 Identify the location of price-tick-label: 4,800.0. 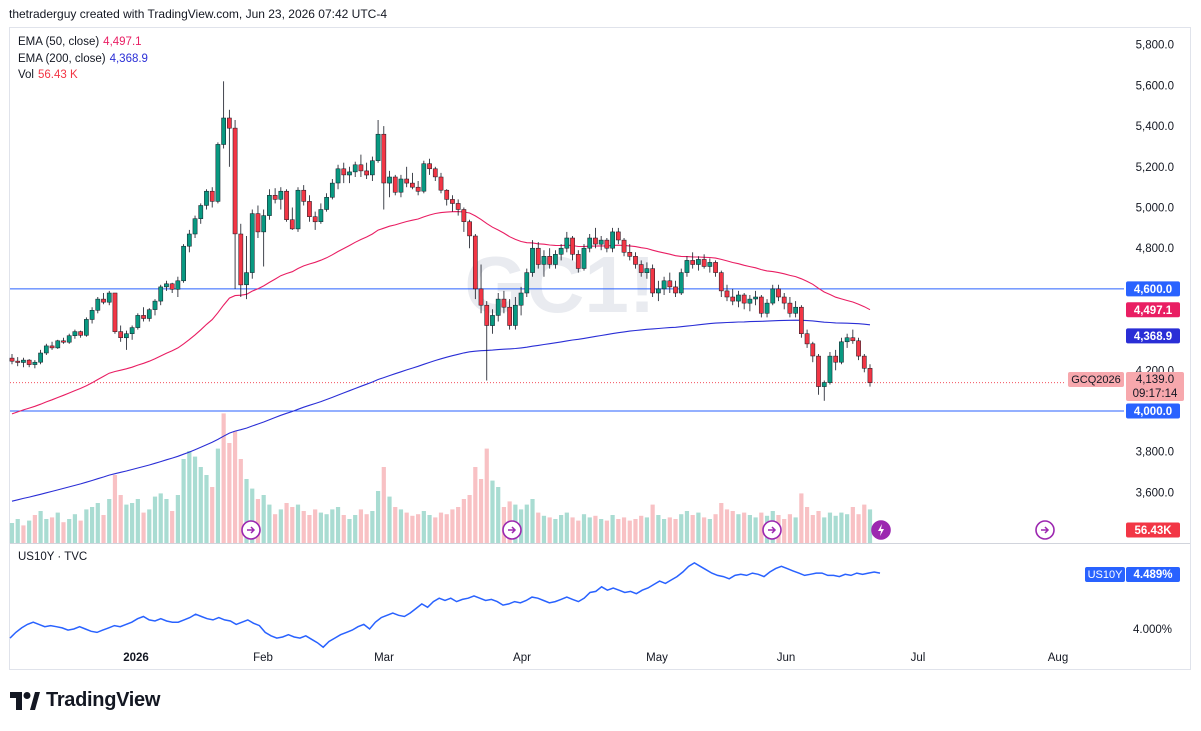
(1155, 249).